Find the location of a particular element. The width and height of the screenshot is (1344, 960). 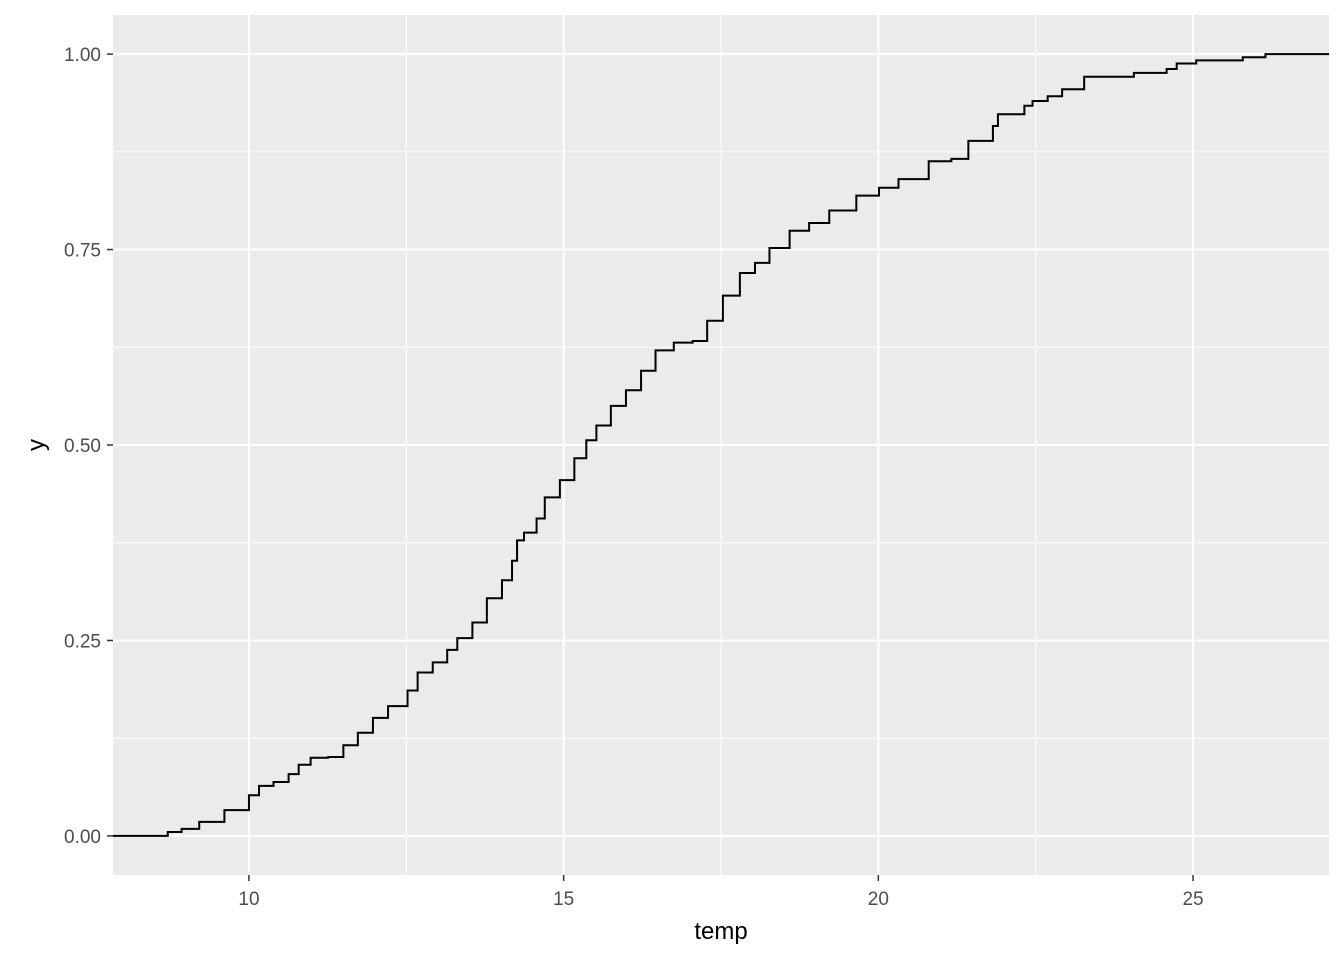

y-tick-label: 0.50 is located at coordinates (82, 446).